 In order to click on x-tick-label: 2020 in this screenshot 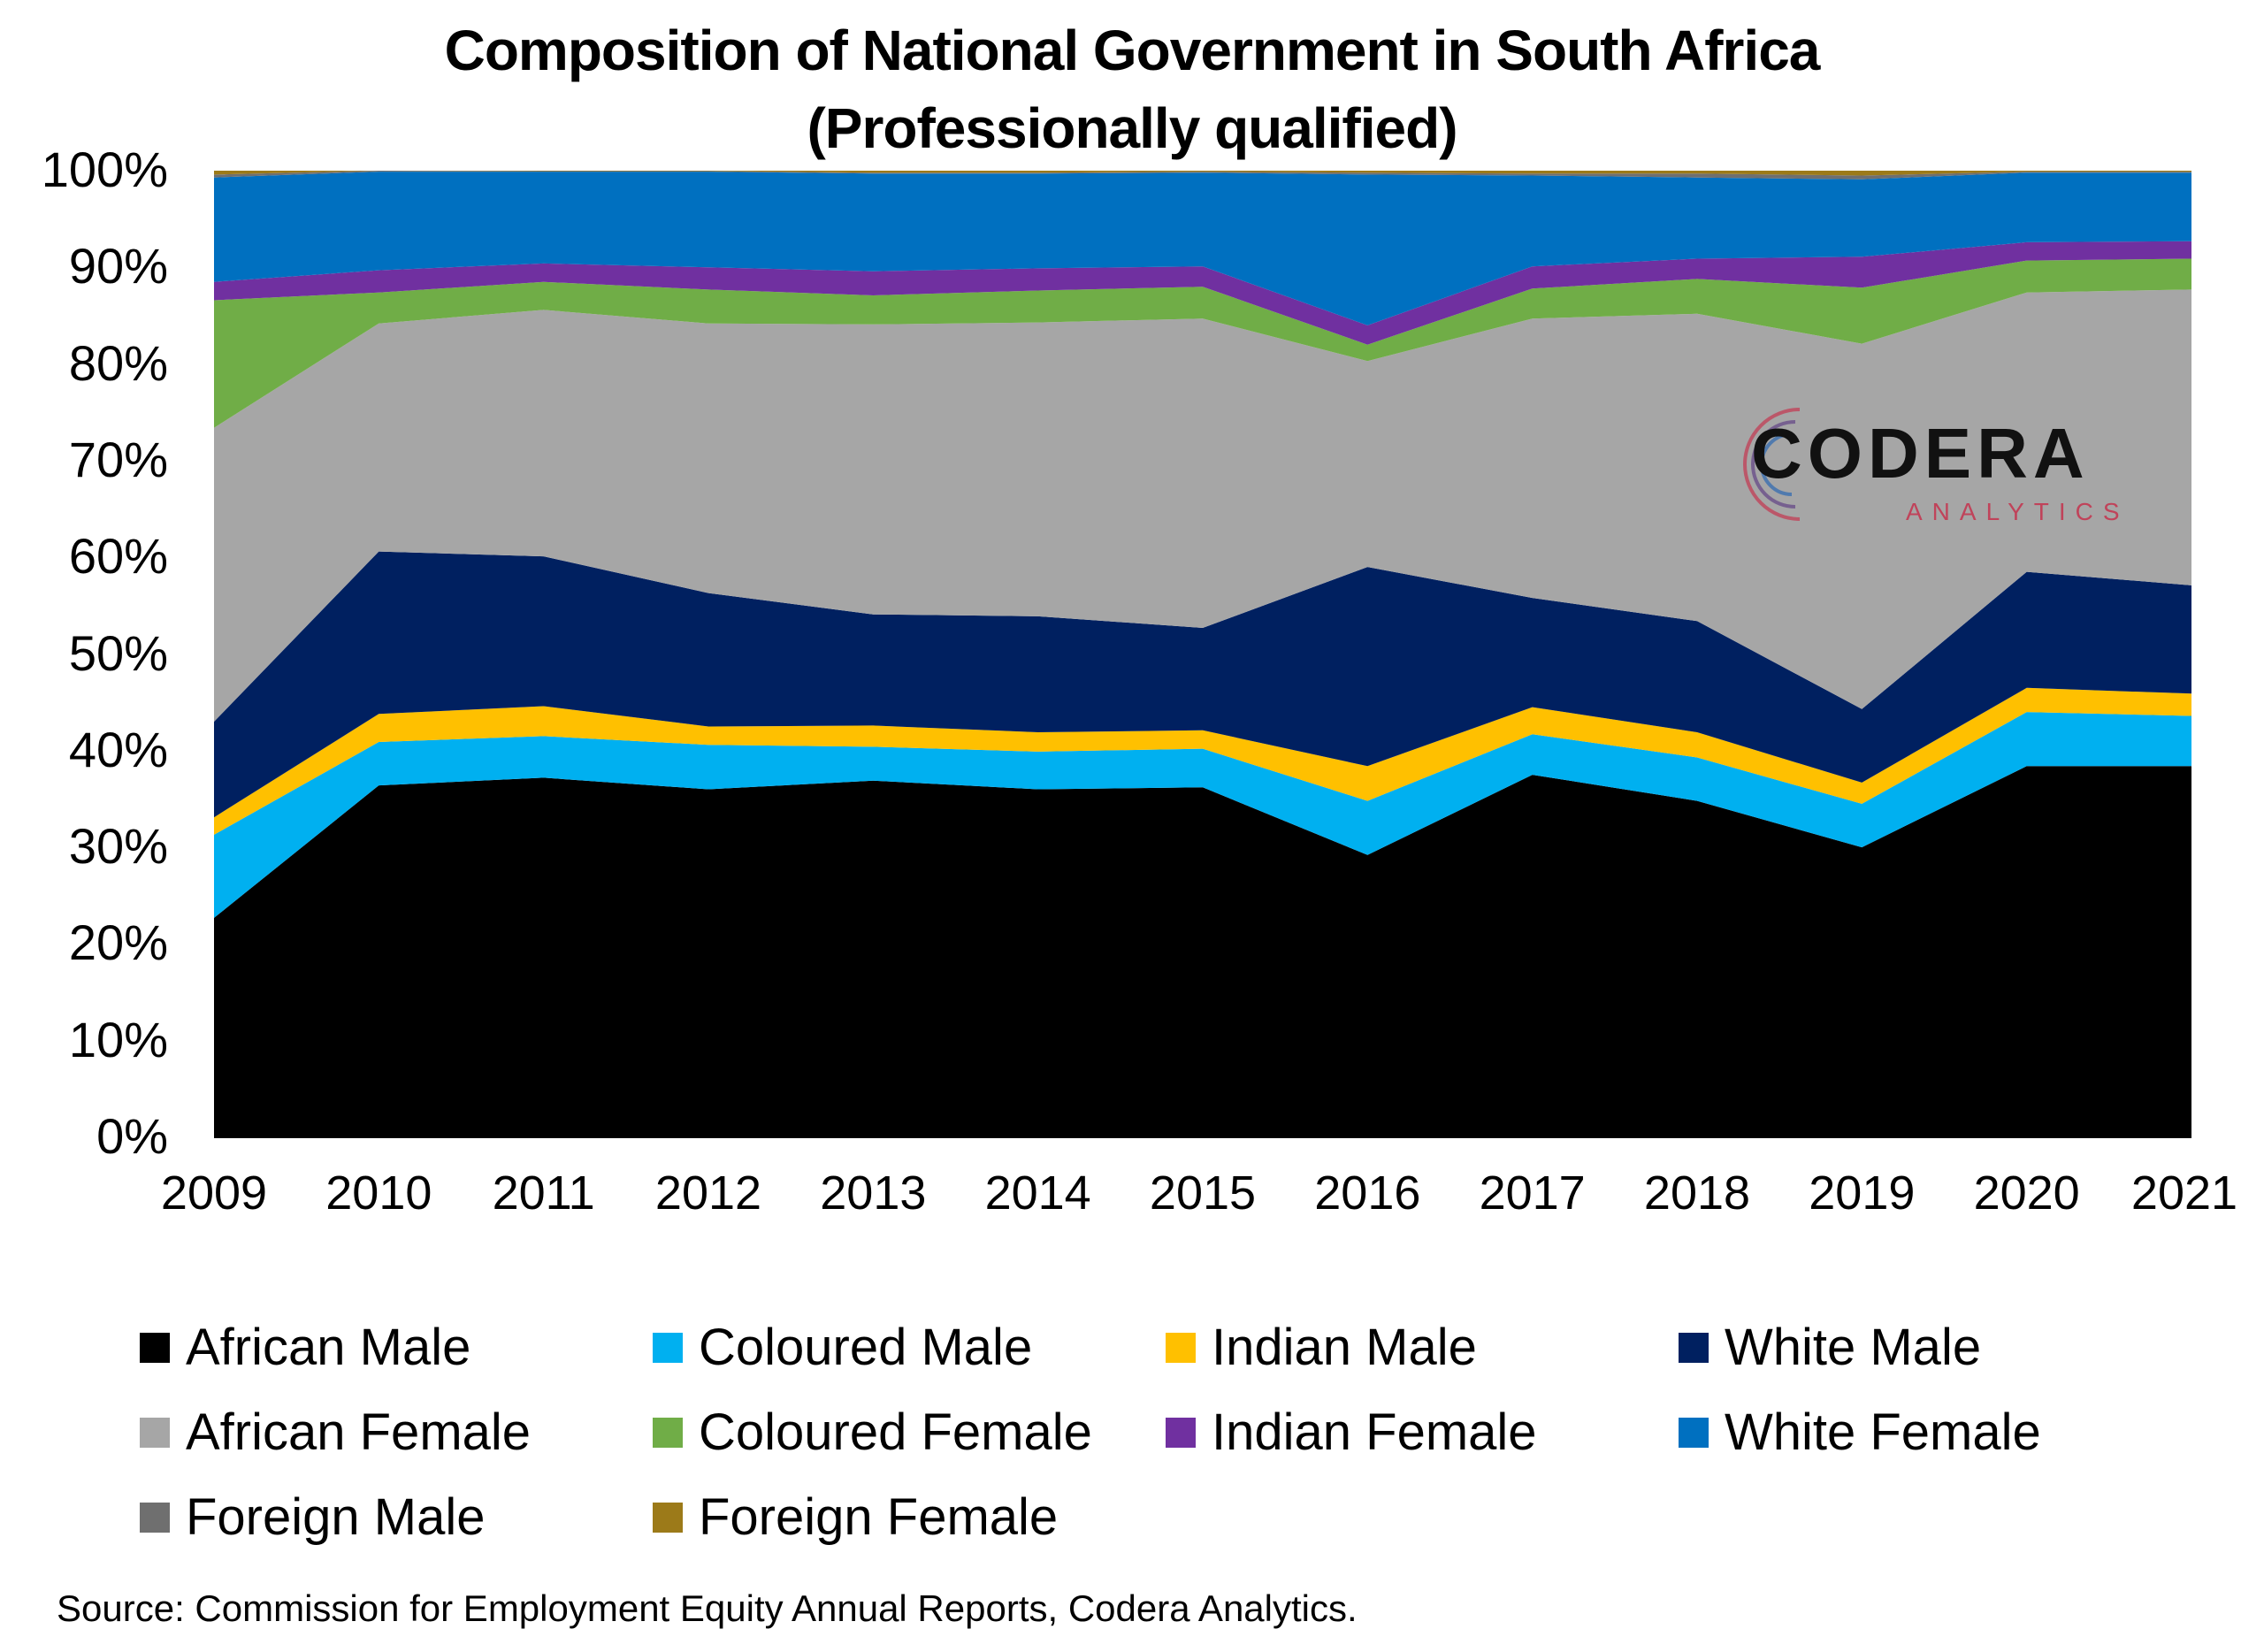, I will do `click(2027, 1193)`.